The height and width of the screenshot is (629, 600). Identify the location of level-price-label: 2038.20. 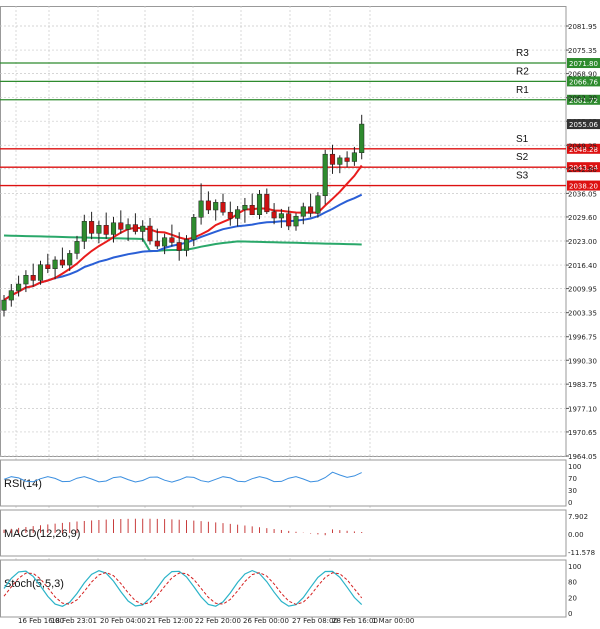
(583, 187).